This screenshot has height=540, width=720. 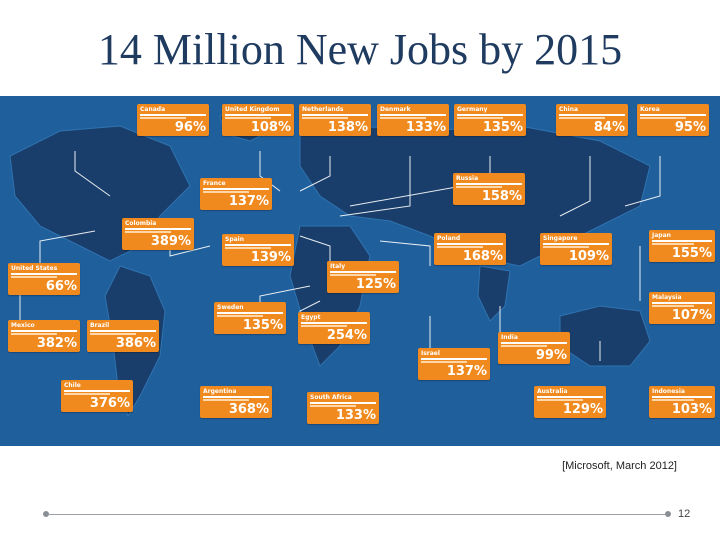 I want to click on country-card-egypt: Egypt 254%, so click(x=334, y=328).